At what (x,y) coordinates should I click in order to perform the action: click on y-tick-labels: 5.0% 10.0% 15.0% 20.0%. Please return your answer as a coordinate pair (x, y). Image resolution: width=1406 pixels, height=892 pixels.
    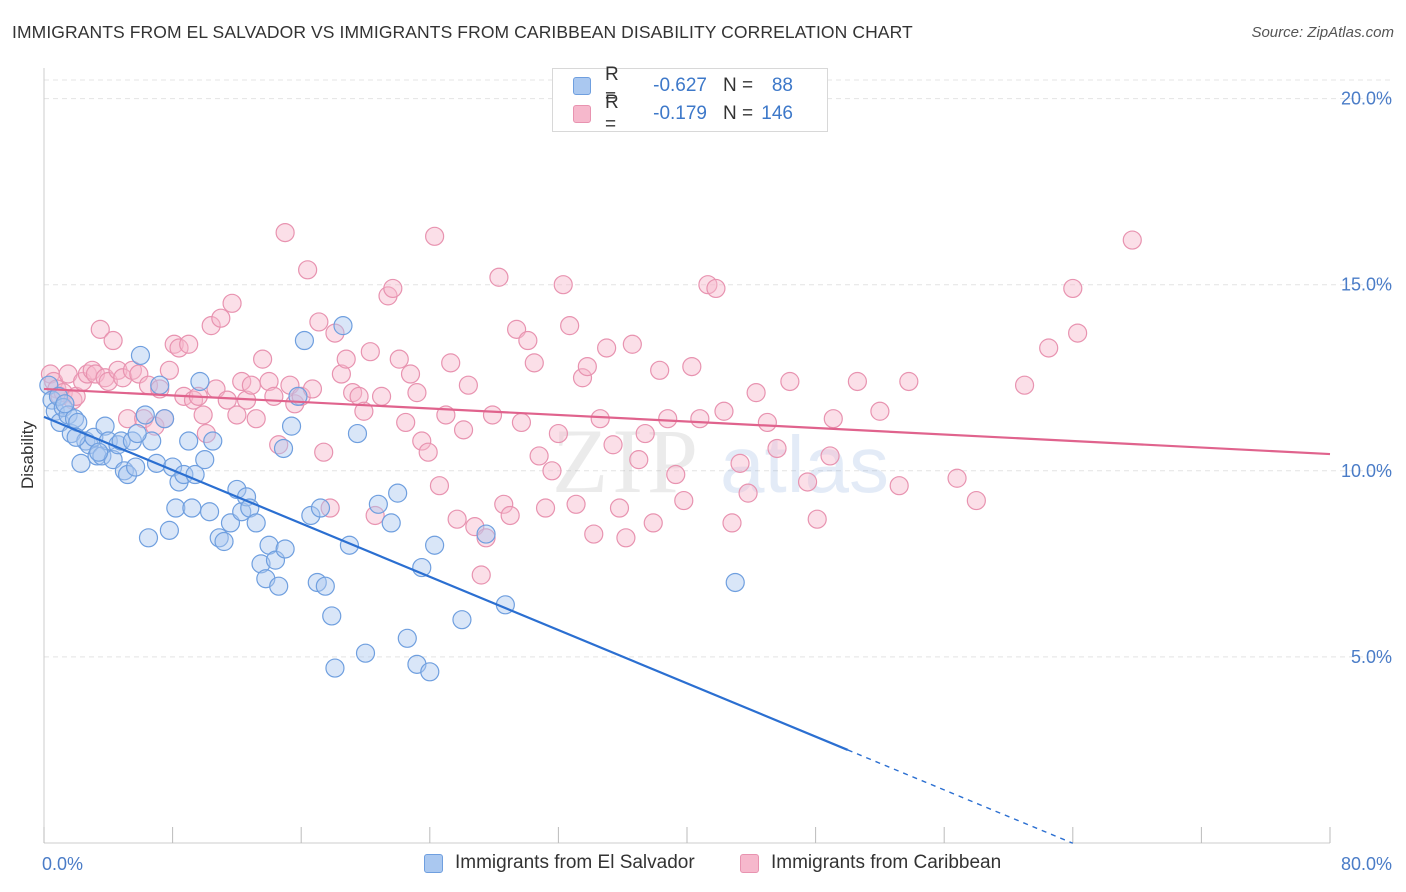
    Looking at the image, I should click on (1366, 378).